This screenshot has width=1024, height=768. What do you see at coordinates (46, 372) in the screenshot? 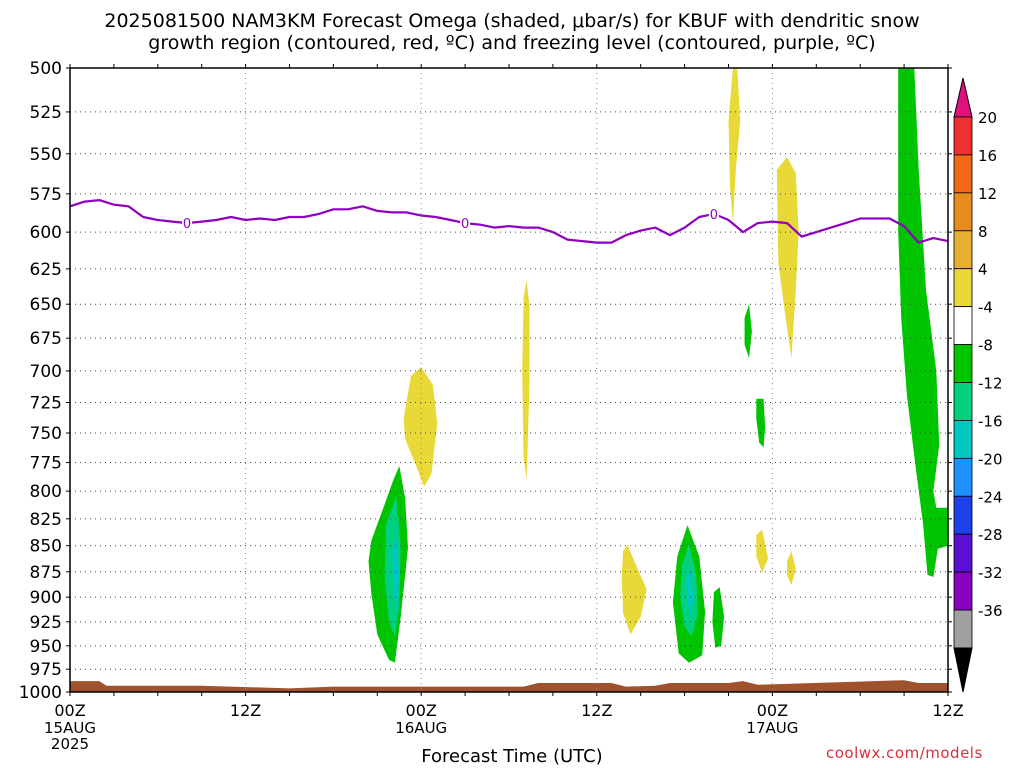
I see `y-tick-label: 700` at bounding box center [46, 372].